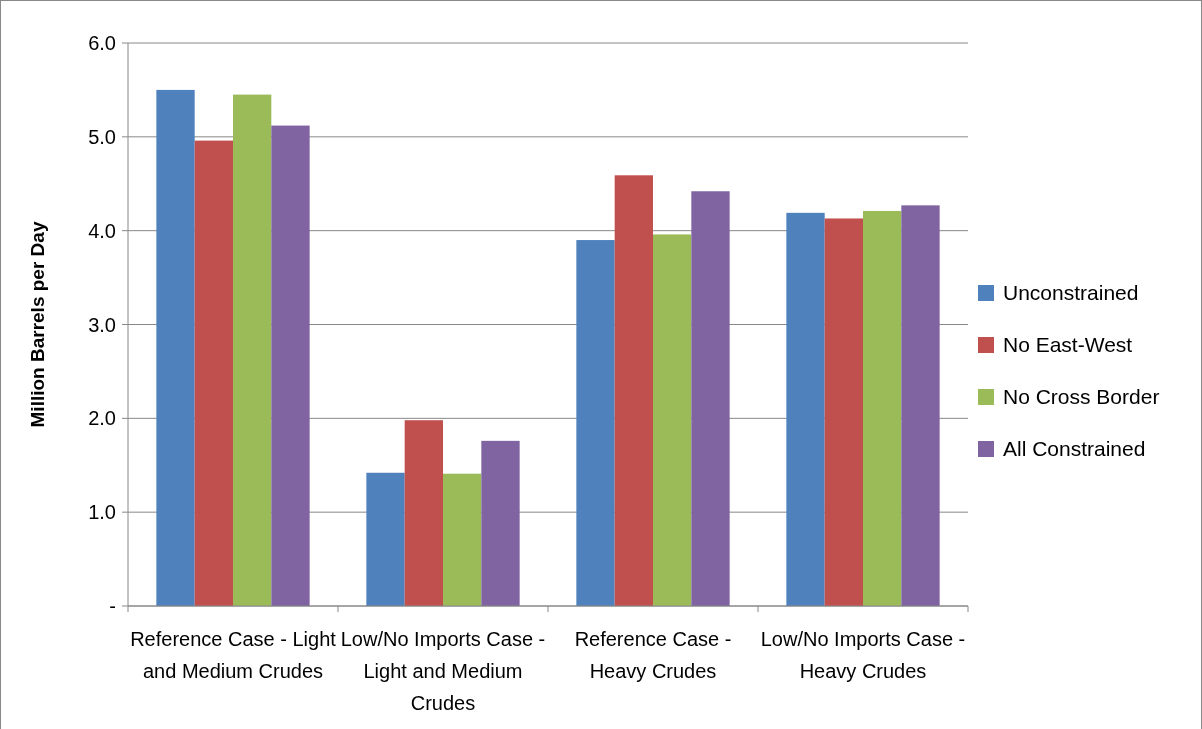 The image size is (1202, 729). Describe the element at coordinates (863, 655) in the screenshot. I see `x-tick-label: Low/No Imports Case - Heavy Crudes` at that location.